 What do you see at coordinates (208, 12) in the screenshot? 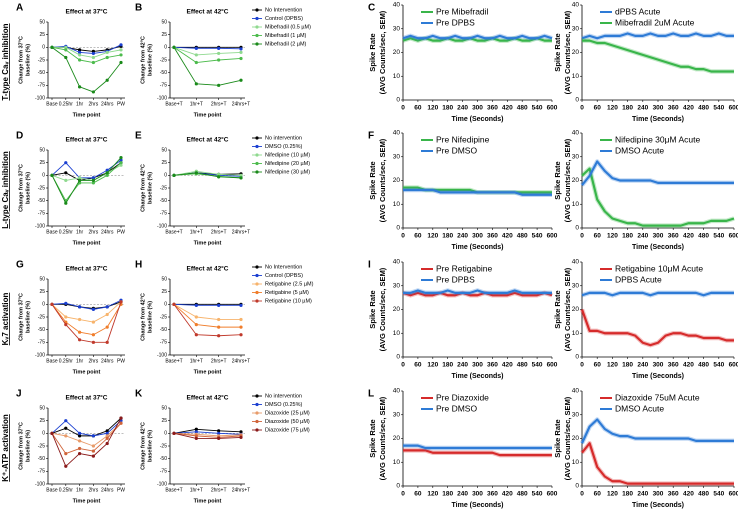
I see `chart-title: Effect at 42°C` at bounding box center [208, 12].